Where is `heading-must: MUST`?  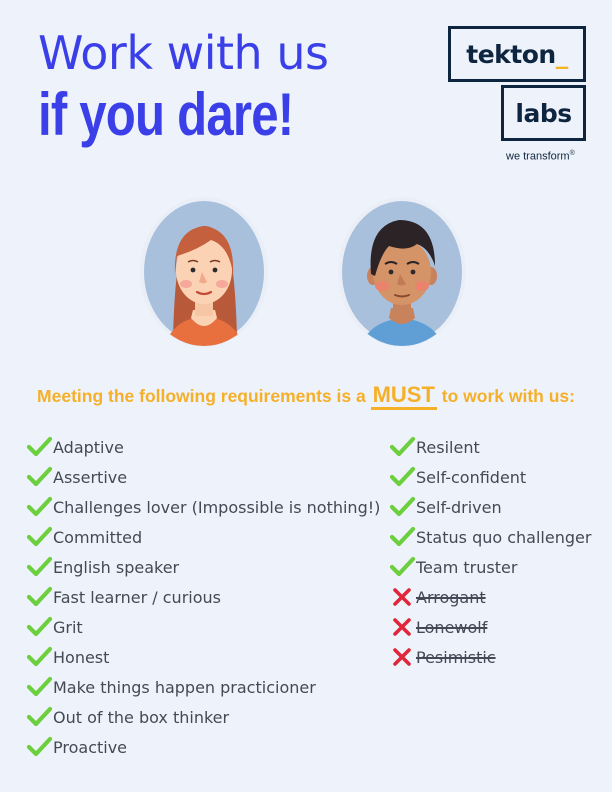 heading-must: MUST is located at coordinates (403, 396).